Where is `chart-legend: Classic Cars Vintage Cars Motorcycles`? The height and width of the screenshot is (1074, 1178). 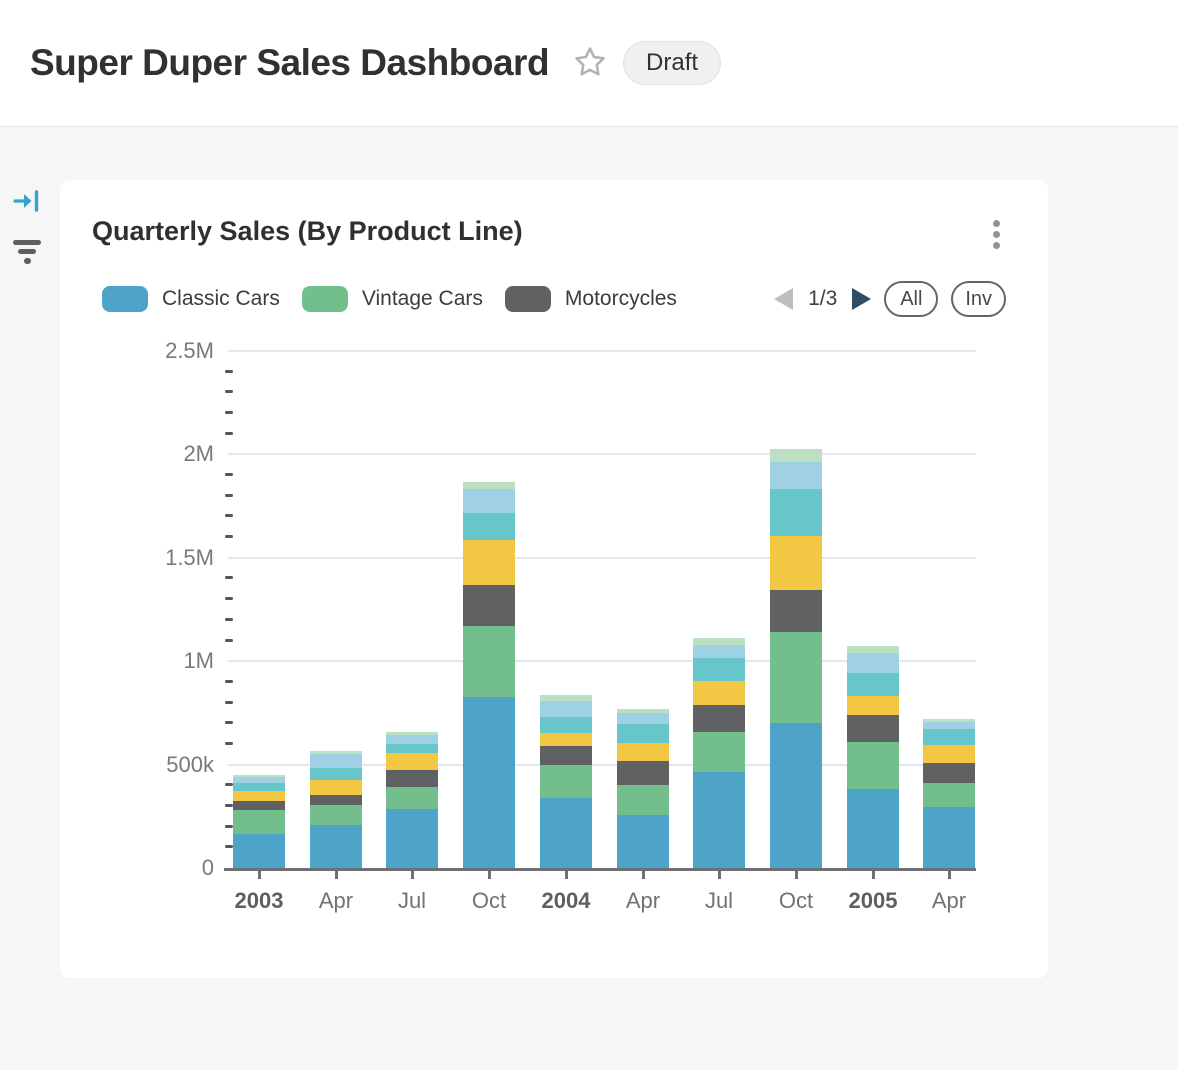
chart-legend: Classic Cars Vintage Cars Motorcycles is located at coordinates (389, 299).